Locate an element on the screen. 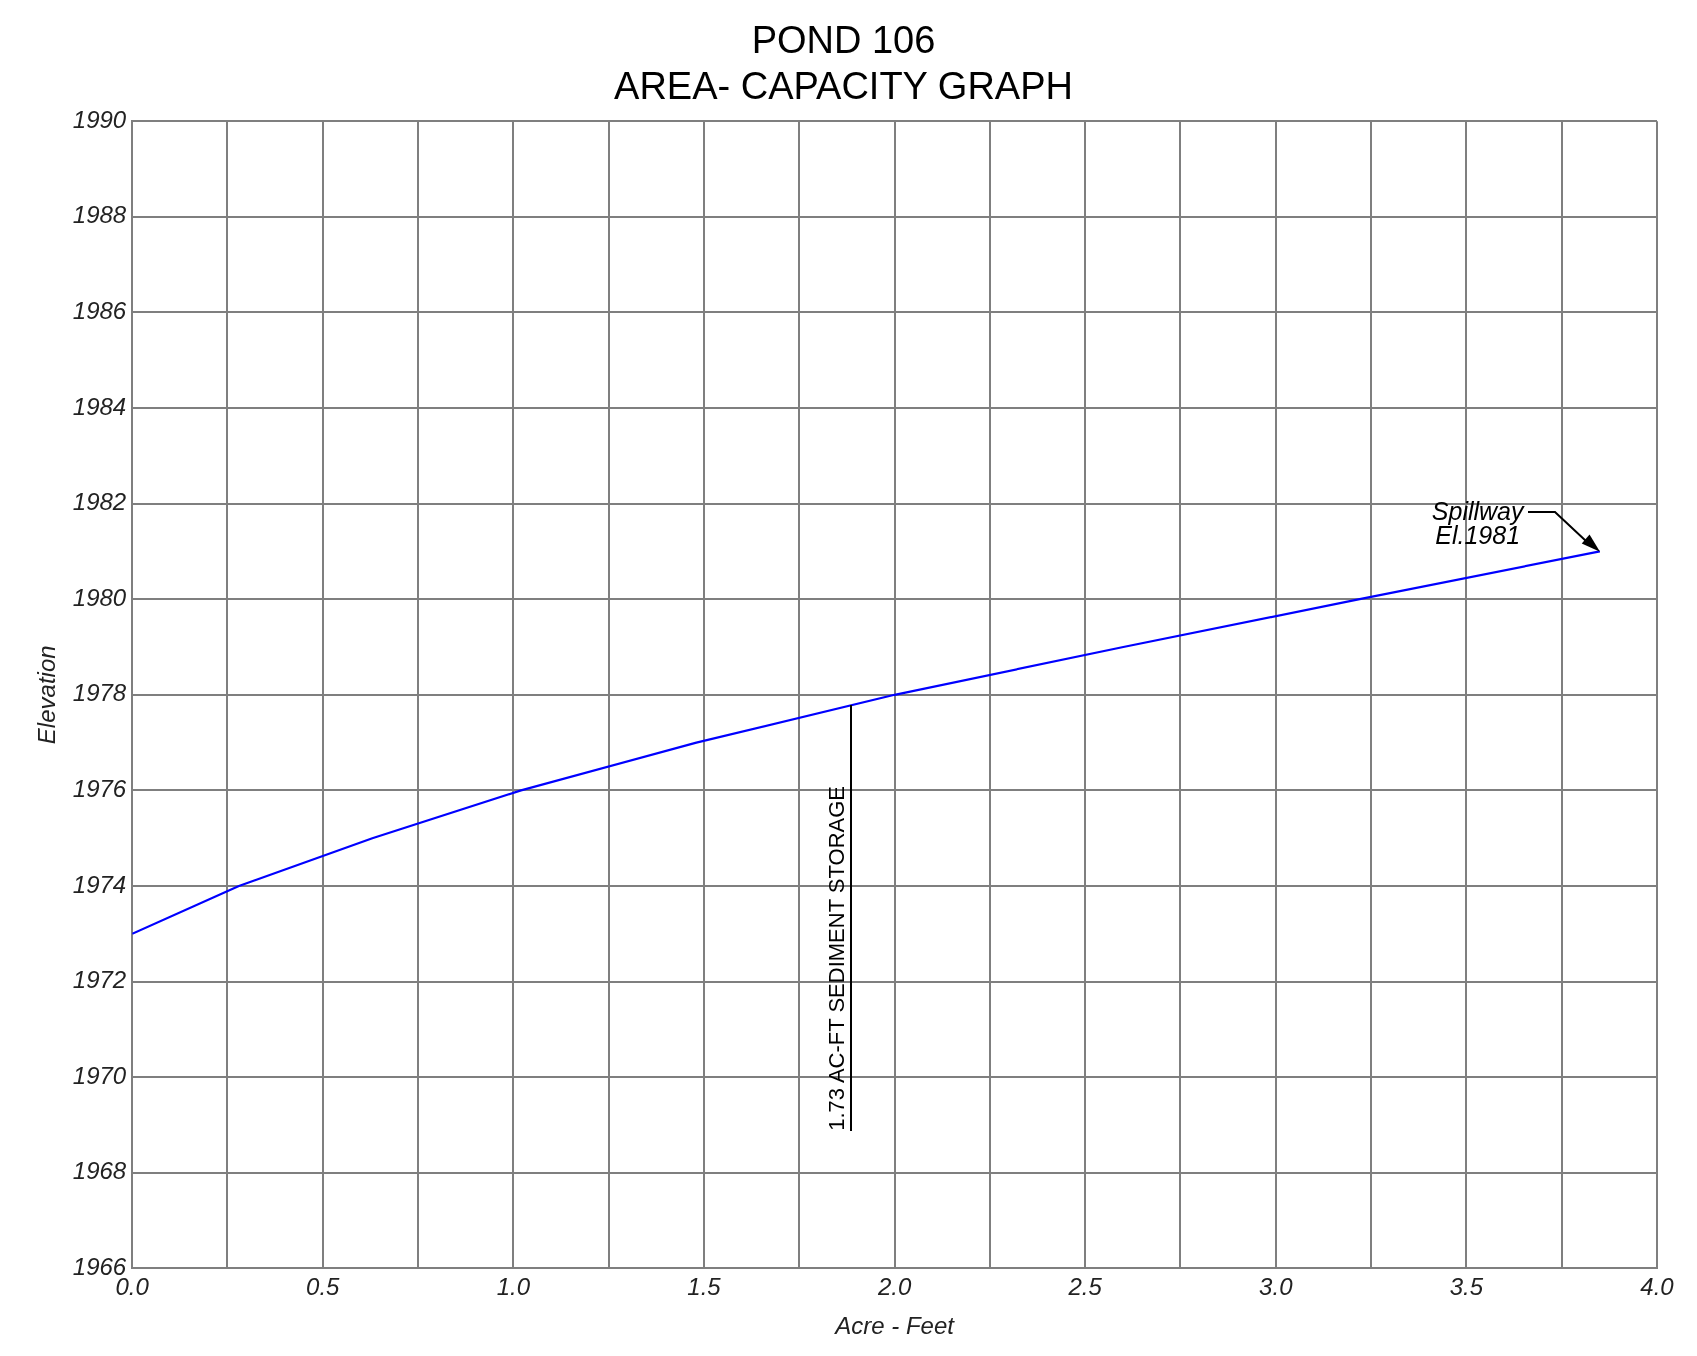  x-tick-label: 0.5 is located at coordinates (323, 1287).